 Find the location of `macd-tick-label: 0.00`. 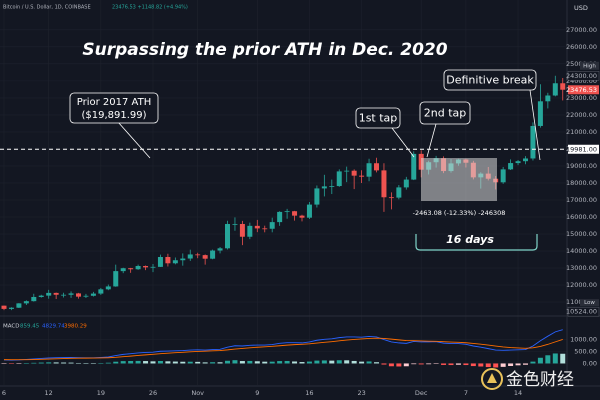

macd-tick-label: 0.00 is located at coordinates (590, 363).